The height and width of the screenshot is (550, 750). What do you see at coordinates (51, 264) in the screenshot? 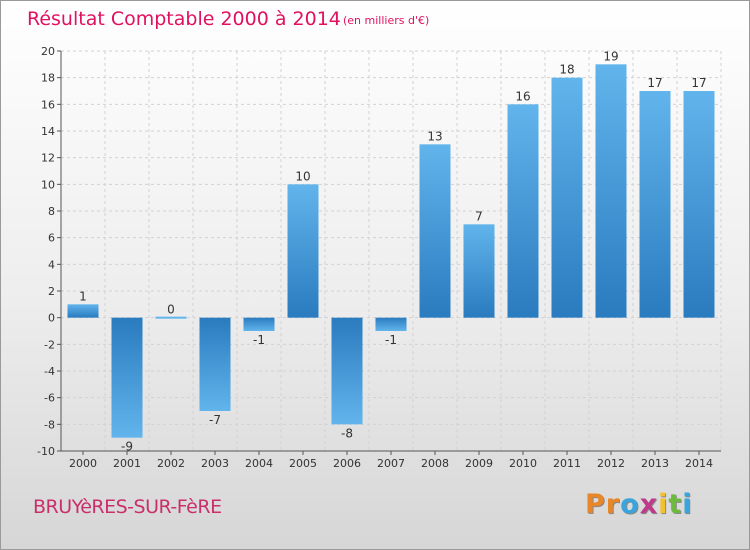
I see `y-tick-label: 4` at bounding box center [51, 264].